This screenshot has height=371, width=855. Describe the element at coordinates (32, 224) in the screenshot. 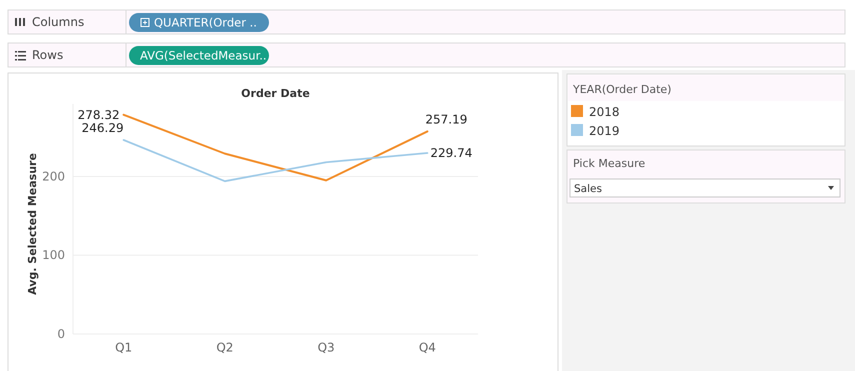

I see `y-axis-title: Avg. Selected Measure` at that location.